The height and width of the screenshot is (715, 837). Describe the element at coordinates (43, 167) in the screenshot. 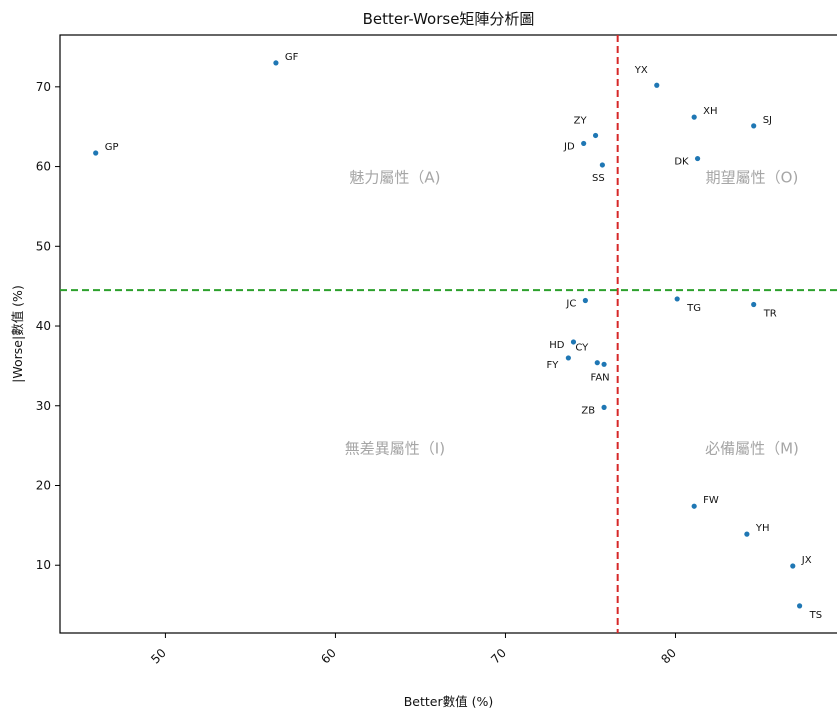

I see `y-tick-label: 60` at that location.